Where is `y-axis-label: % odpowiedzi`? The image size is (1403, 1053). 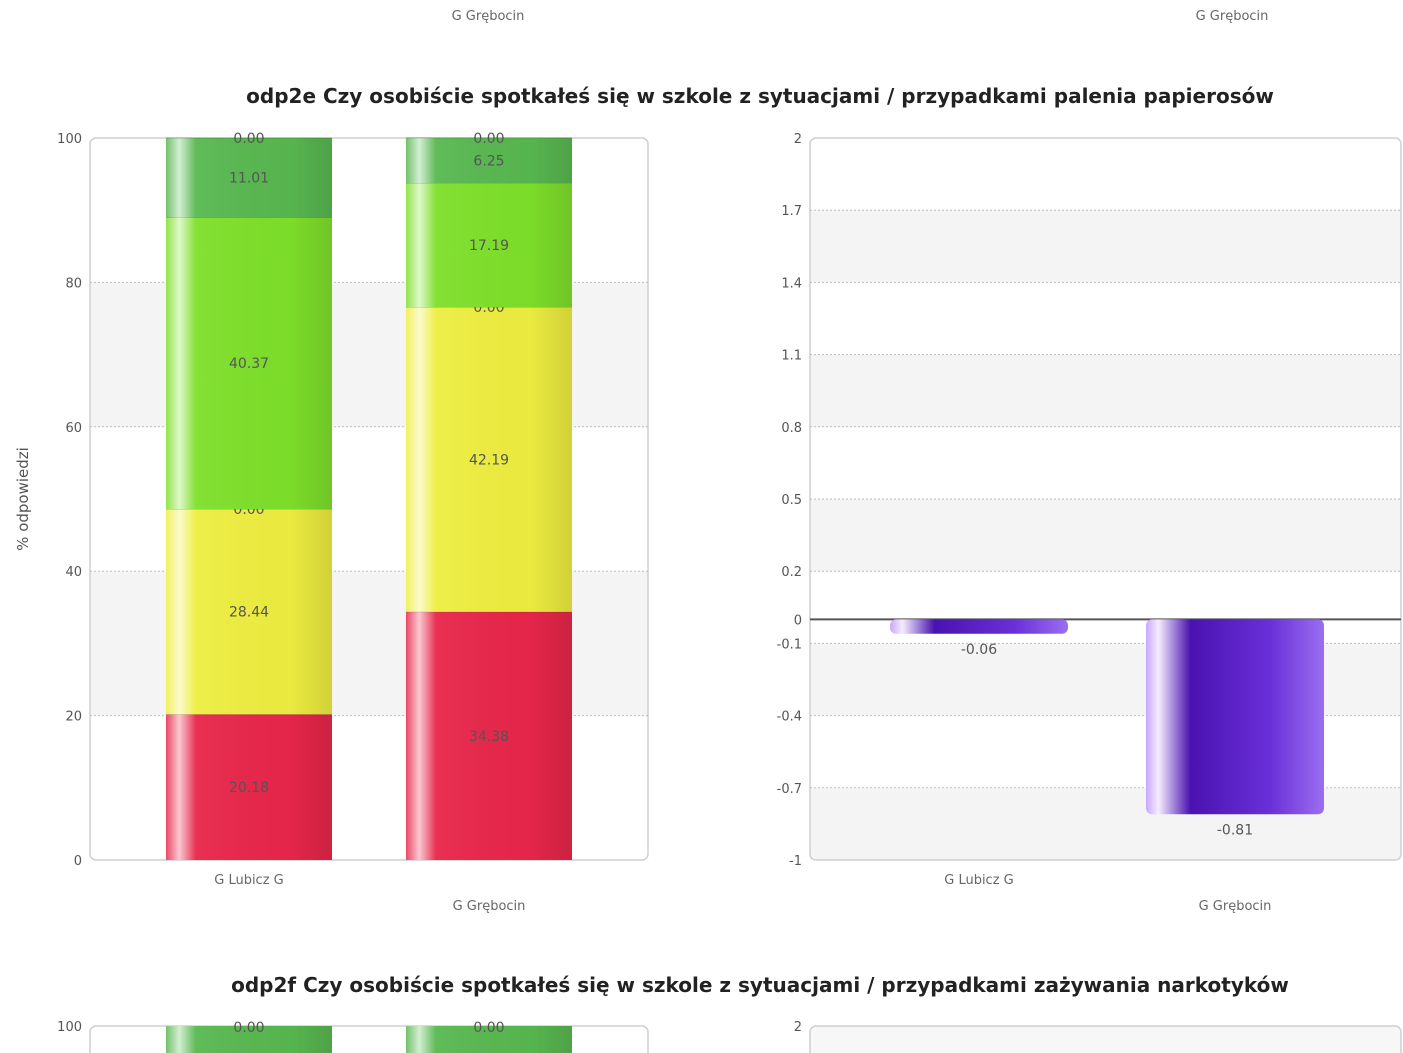 y-axis-label: % odpowiedzi is located at coordinates (23, 499).